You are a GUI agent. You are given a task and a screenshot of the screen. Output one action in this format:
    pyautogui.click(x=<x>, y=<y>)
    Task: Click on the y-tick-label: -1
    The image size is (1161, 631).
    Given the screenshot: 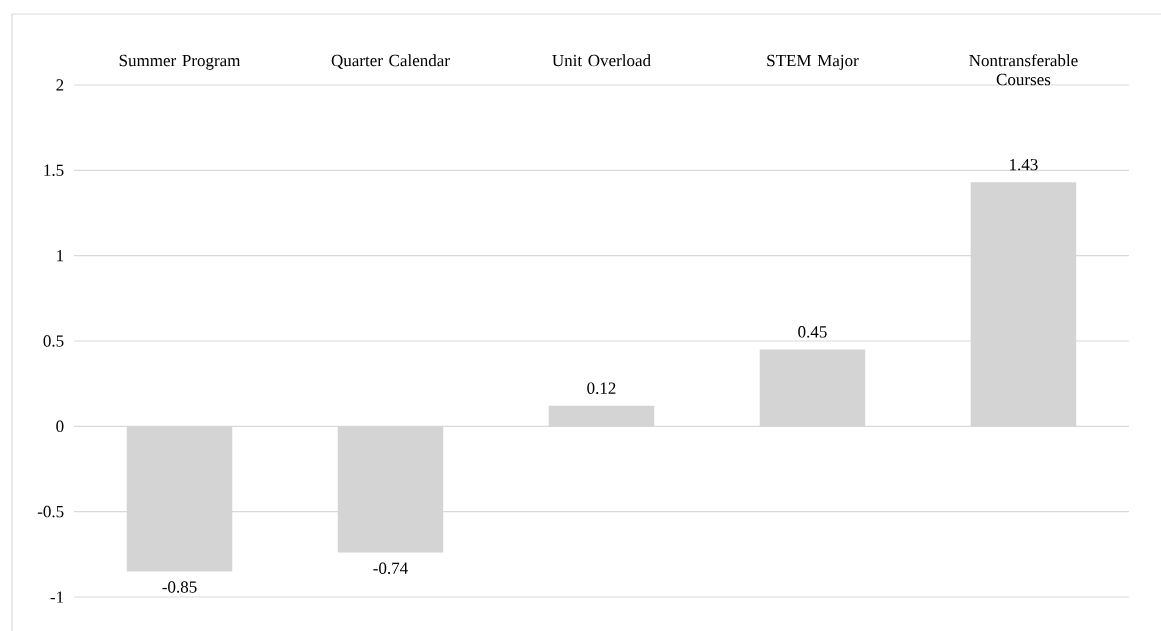 What is the action you would take?
    pyautogui.click(x=57, y=597)
    